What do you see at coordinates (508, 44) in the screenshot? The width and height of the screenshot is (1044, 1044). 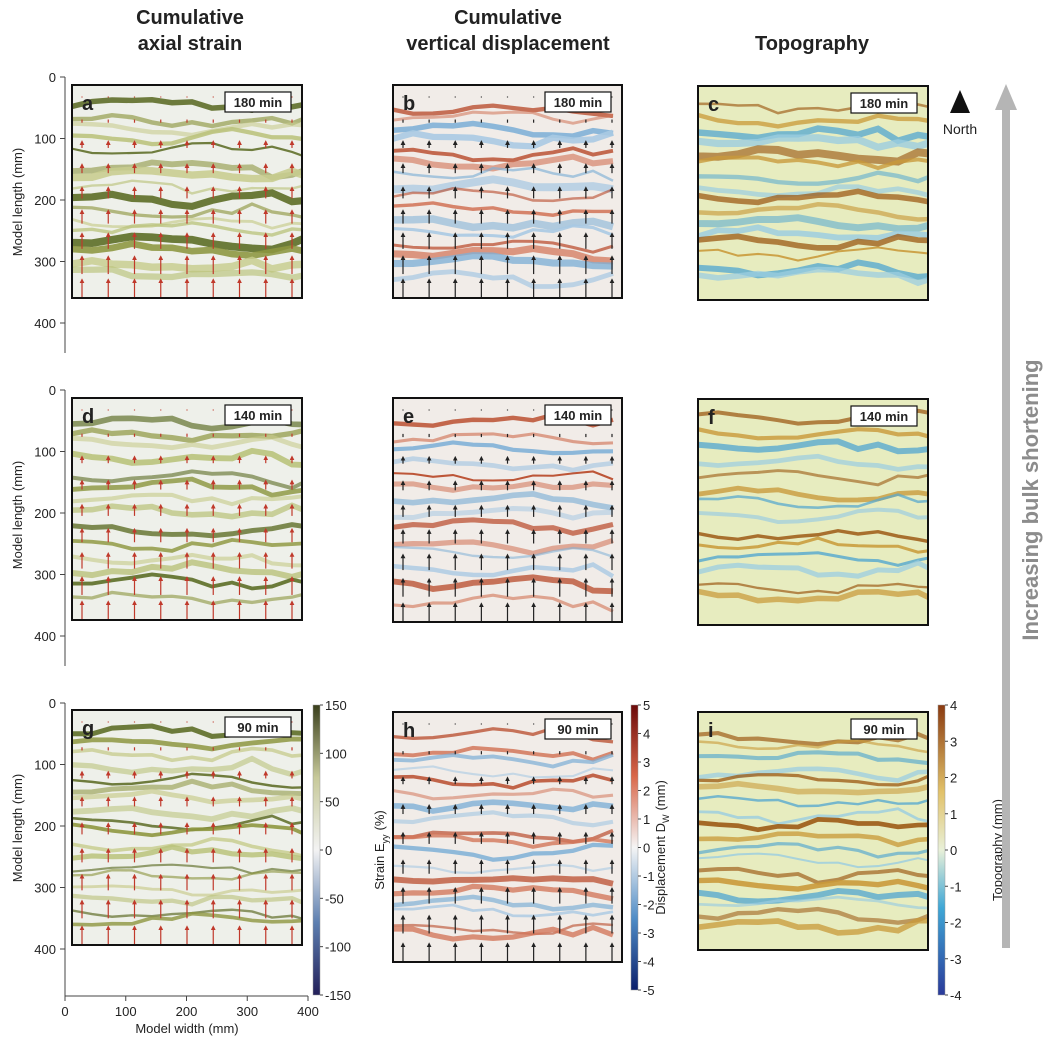 I see `column-title: vertical displacement` at bounding box center [508, 44].